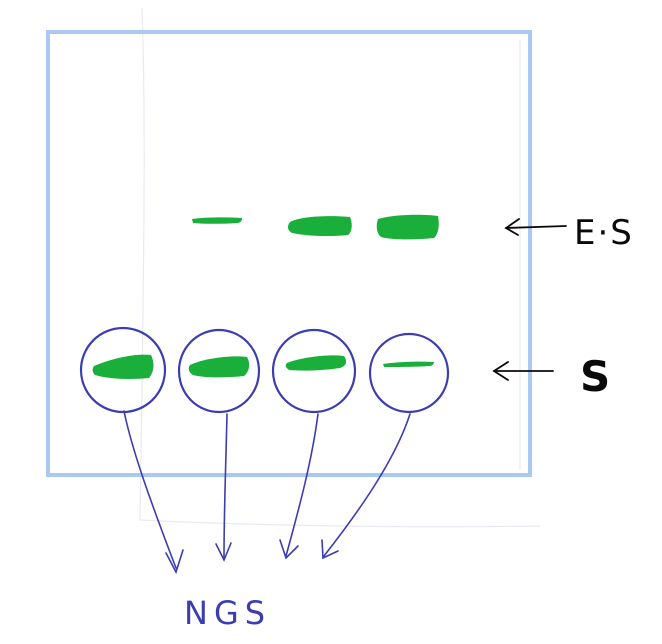  I want to click on ngs-arrow-1-head, so click(174, 562).